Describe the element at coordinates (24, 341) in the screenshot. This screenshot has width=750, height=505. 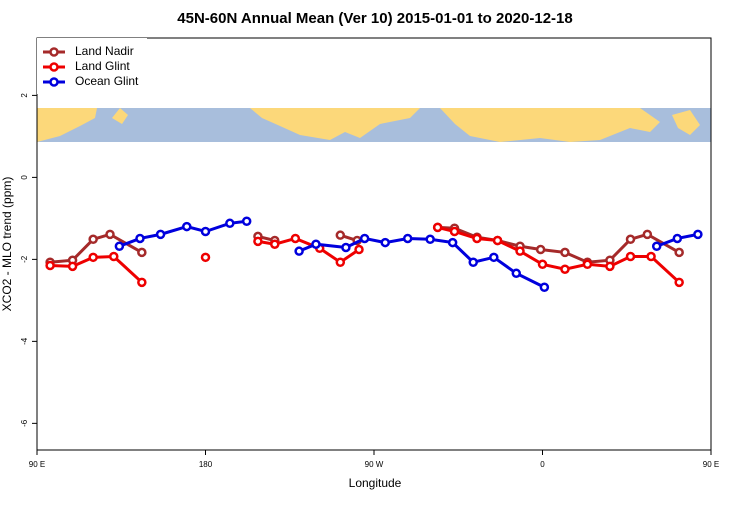
I see `y-tick-label: -4` at that location.